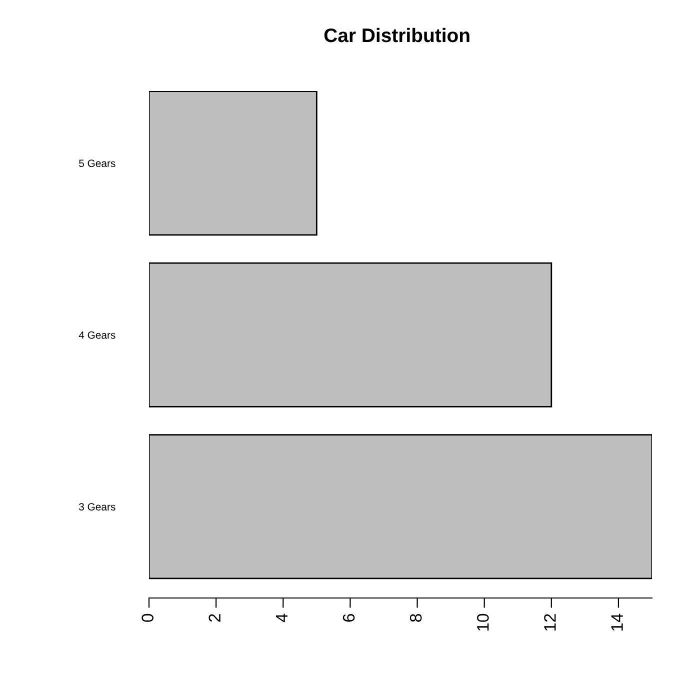 The height and width of the screenshot is (689, 689). What do you see at coordinates (483, 622) in the screenshot?
I see `x-tick-label: 10` at bounding box center [483, 622].